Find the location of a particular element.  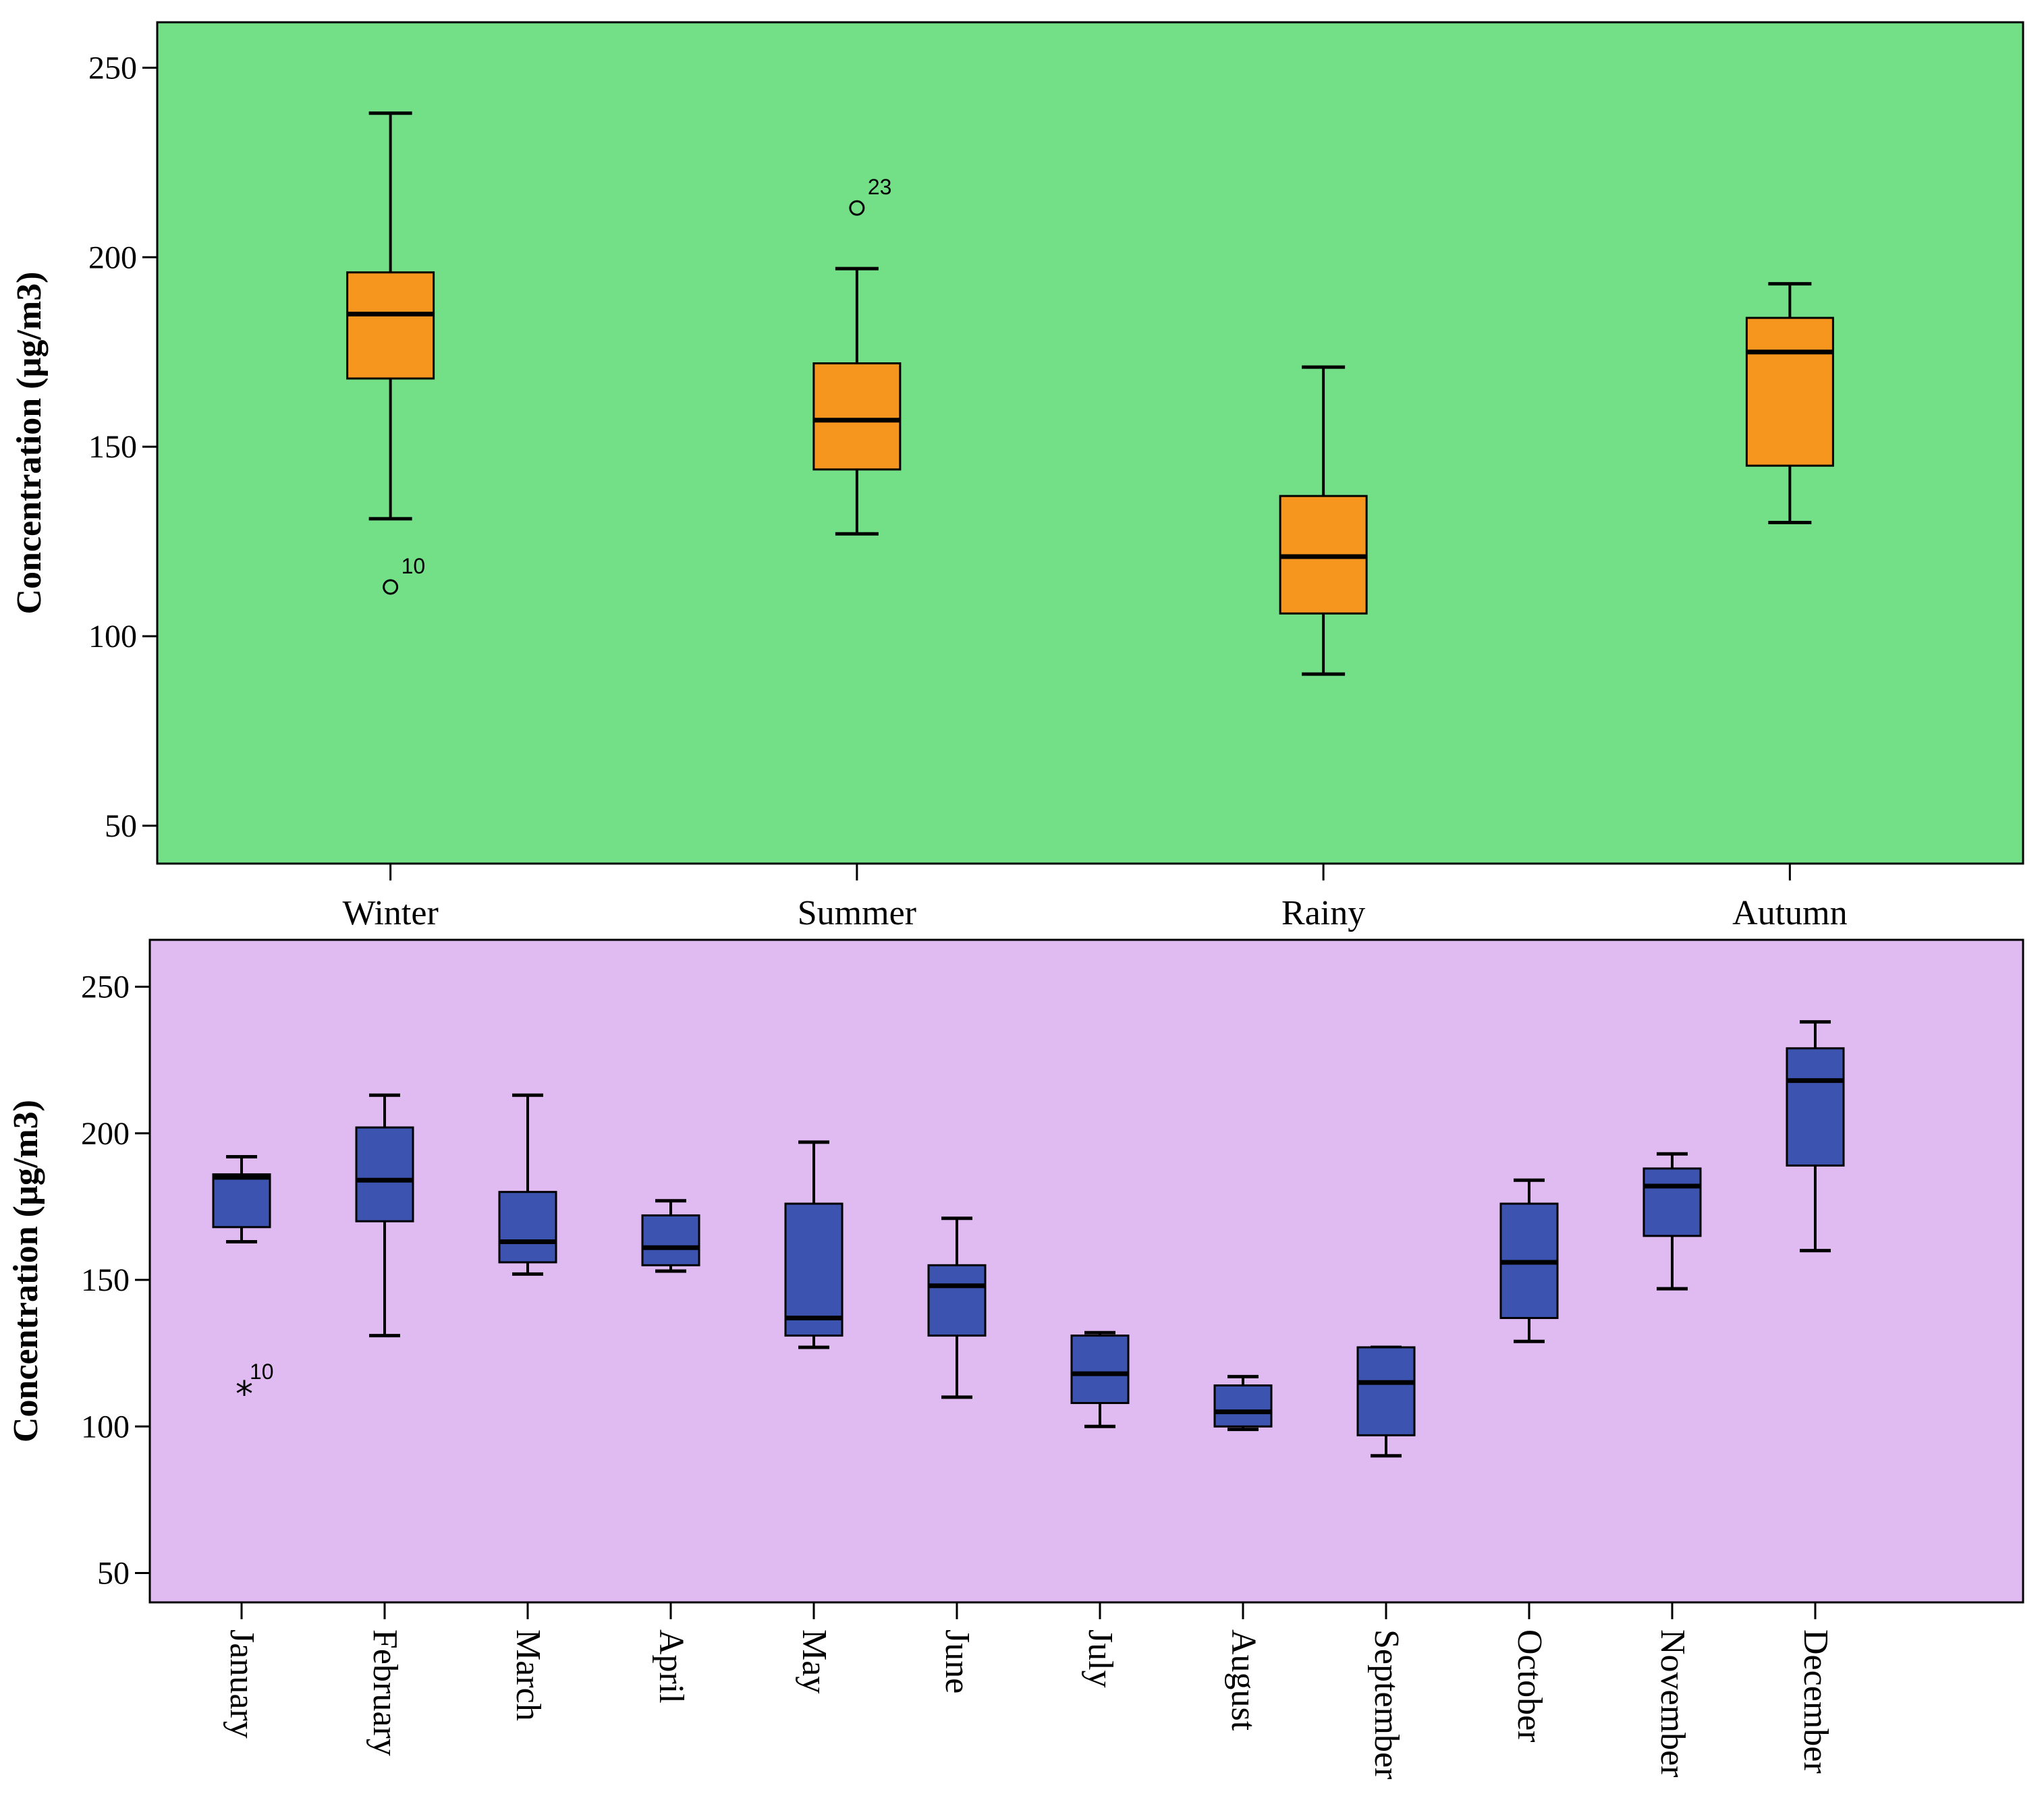

box-october is located at coordinates (1529, 1261).